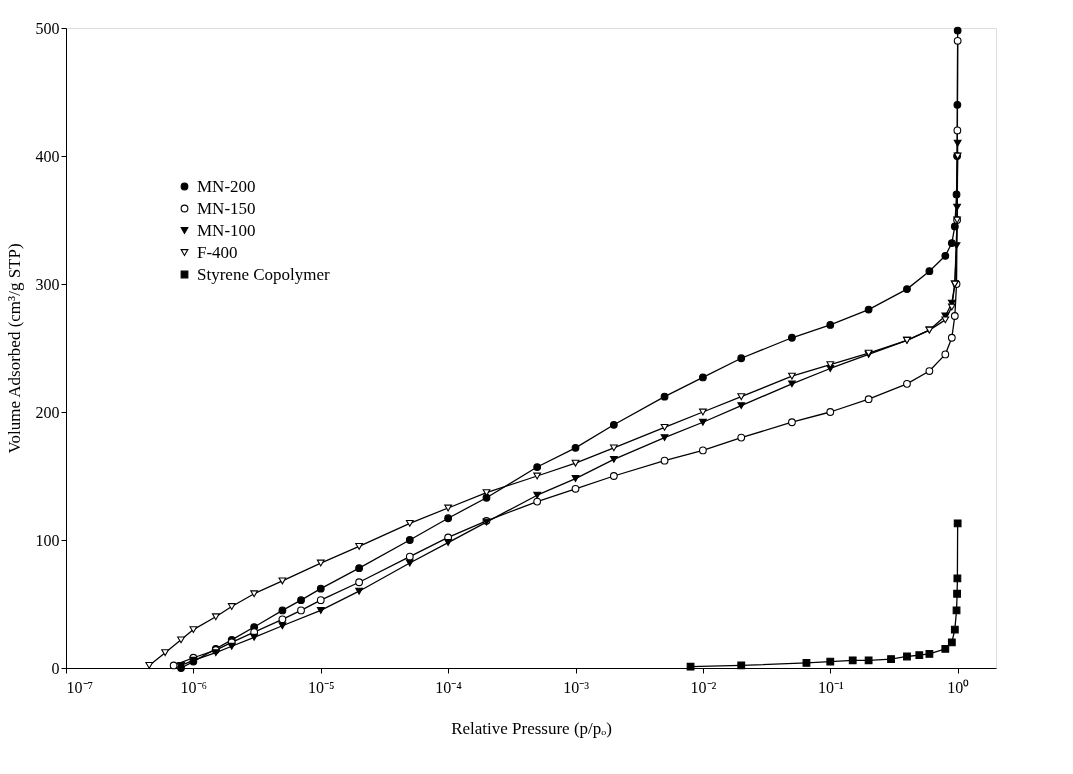 The image size is (1073, 774). Describe the element at coordinates (80, 687) in the screenshot. I see `x-tick-label: 10⁻⁷` at that location.